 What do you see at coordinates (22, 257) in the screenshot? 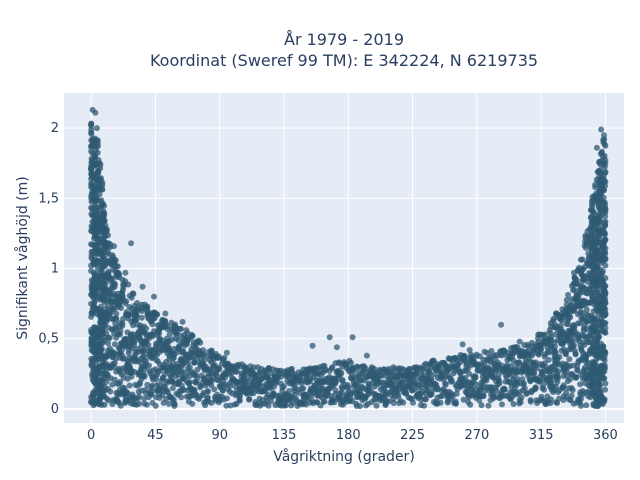
I see `y-axis-label: Signifikant våghöjd (m)` at bounding box center [22, 257].